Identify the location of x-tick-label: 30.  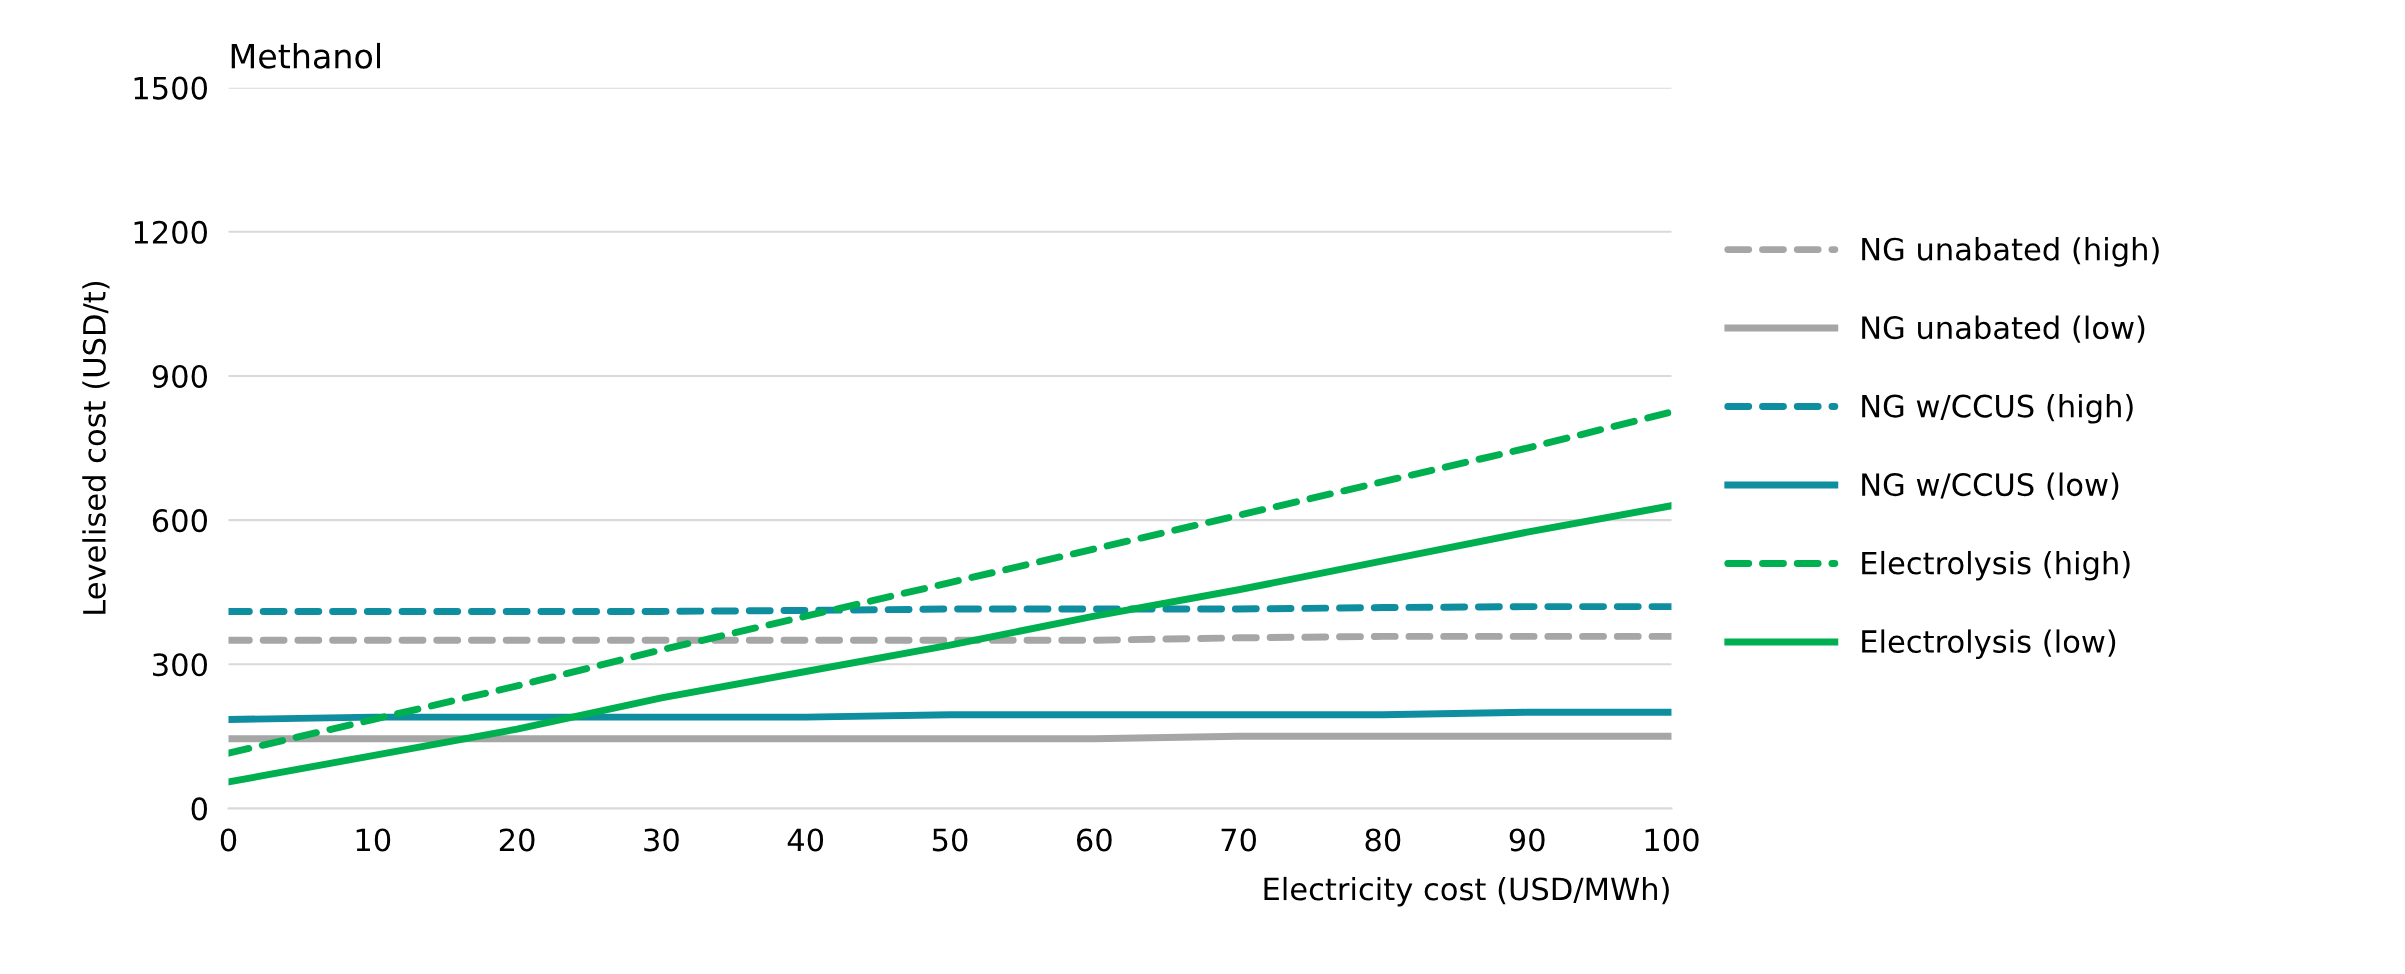
(661, 840).